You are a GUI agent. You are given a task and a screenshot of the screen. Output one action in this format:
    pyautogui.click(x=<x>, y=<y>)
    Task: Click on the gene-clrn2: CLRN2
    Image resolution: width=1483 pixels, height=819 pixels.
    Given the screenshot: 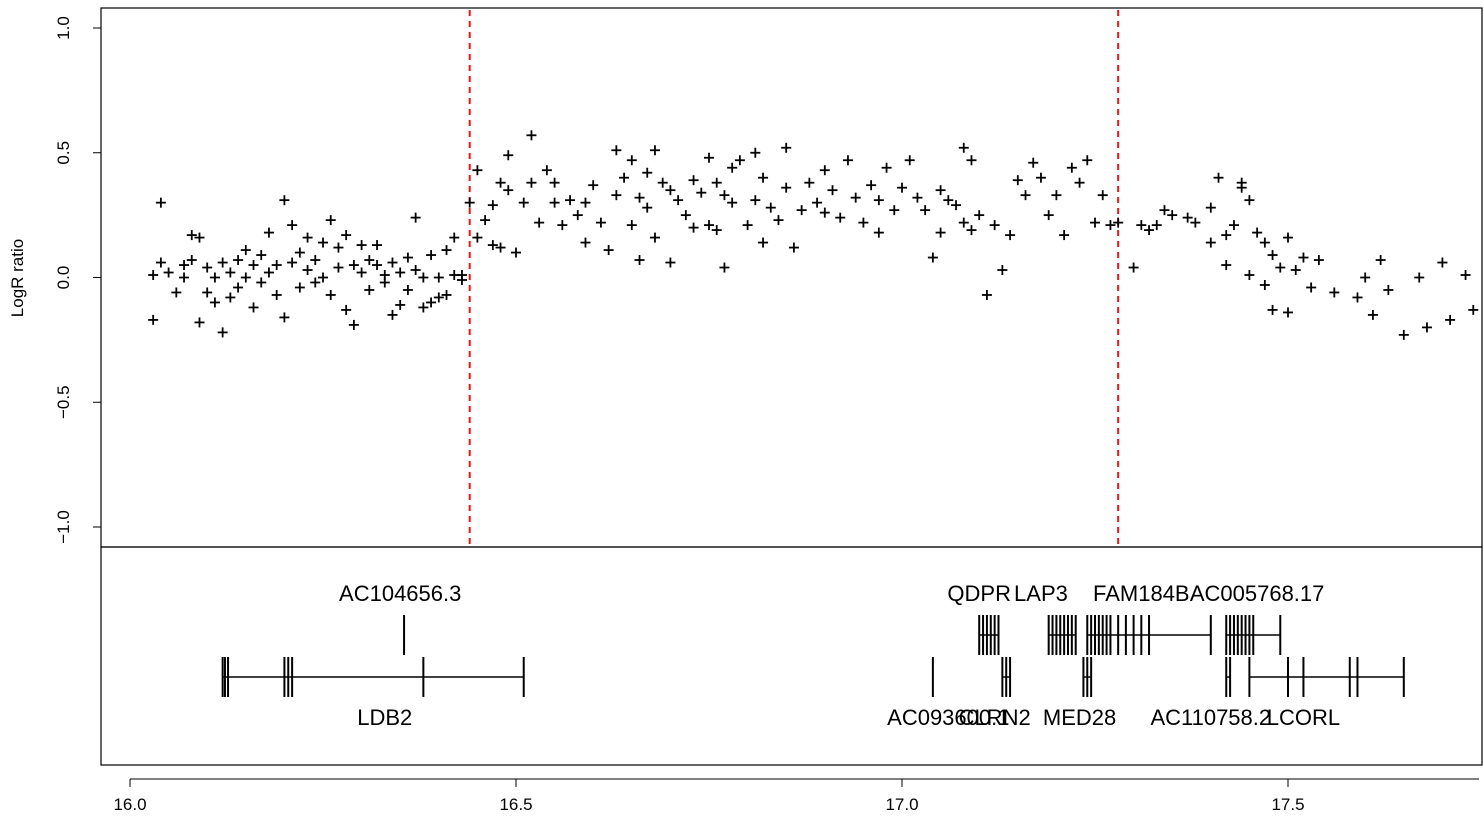 What is the action you would take?
    pyautogui.click(x=995, y=693)
    